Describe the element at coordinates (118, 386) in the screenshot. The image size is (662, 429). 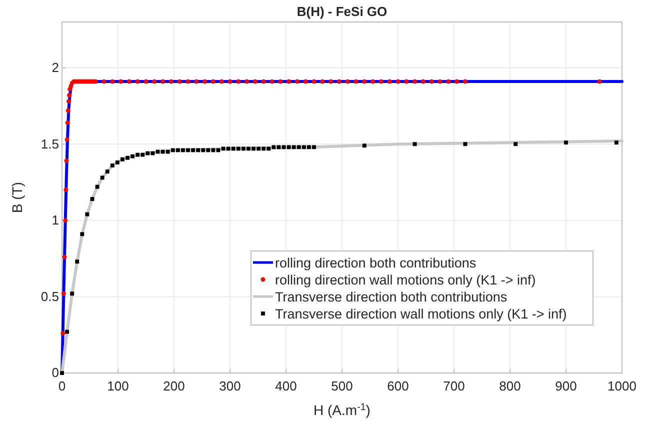
I see `x-tick-label: 100` at that location.